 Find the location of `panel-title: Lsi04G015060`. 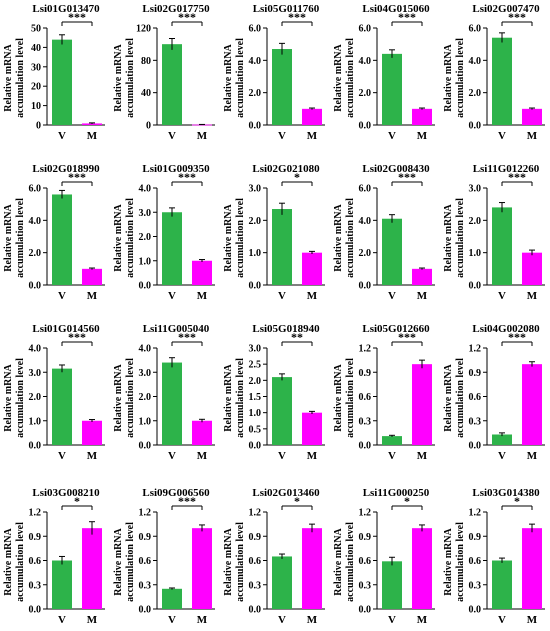

panel-title: Lsi04G015060 is located at coordinates (396, 9).